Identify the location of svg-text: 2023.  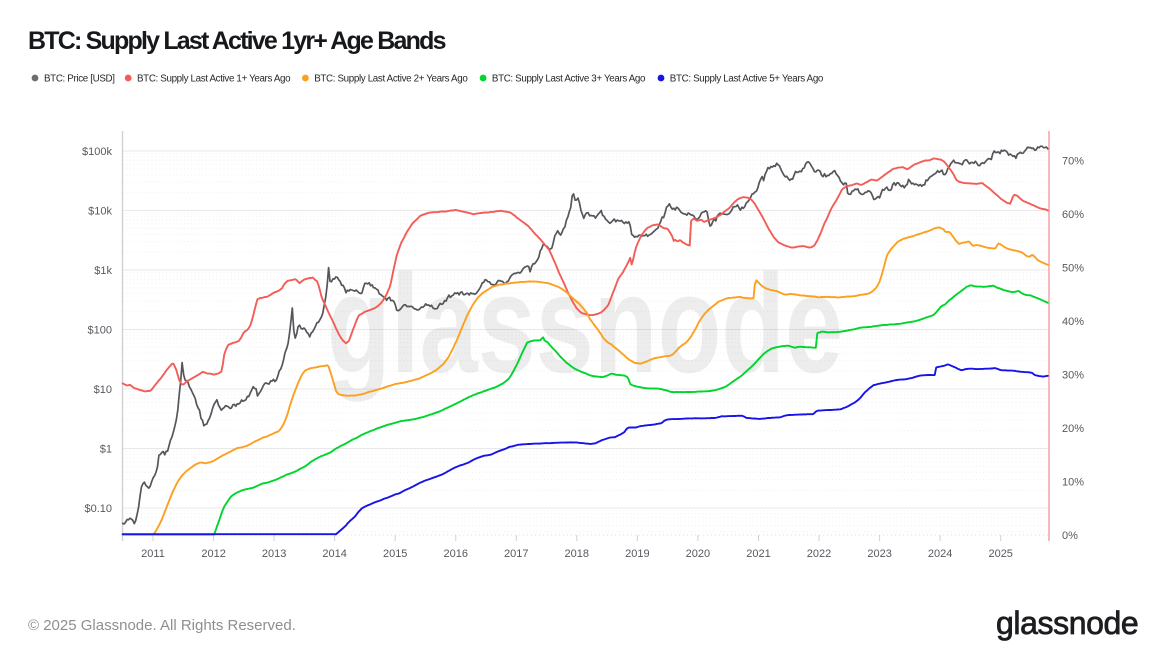
(879, 554).